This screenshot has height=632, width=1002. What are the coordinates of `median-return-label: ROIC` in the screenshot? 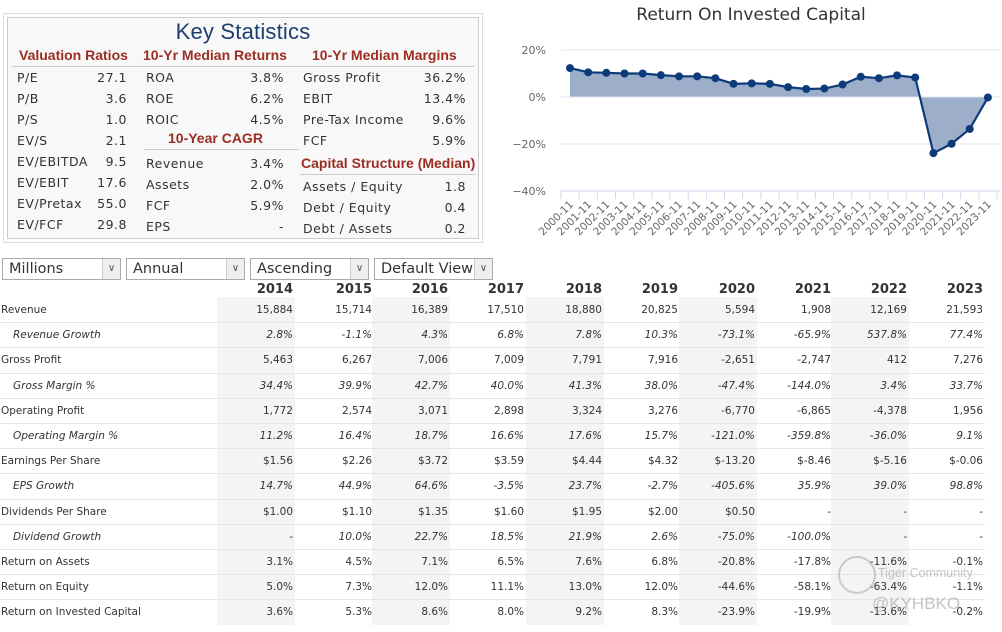 It's located at (162, 119).